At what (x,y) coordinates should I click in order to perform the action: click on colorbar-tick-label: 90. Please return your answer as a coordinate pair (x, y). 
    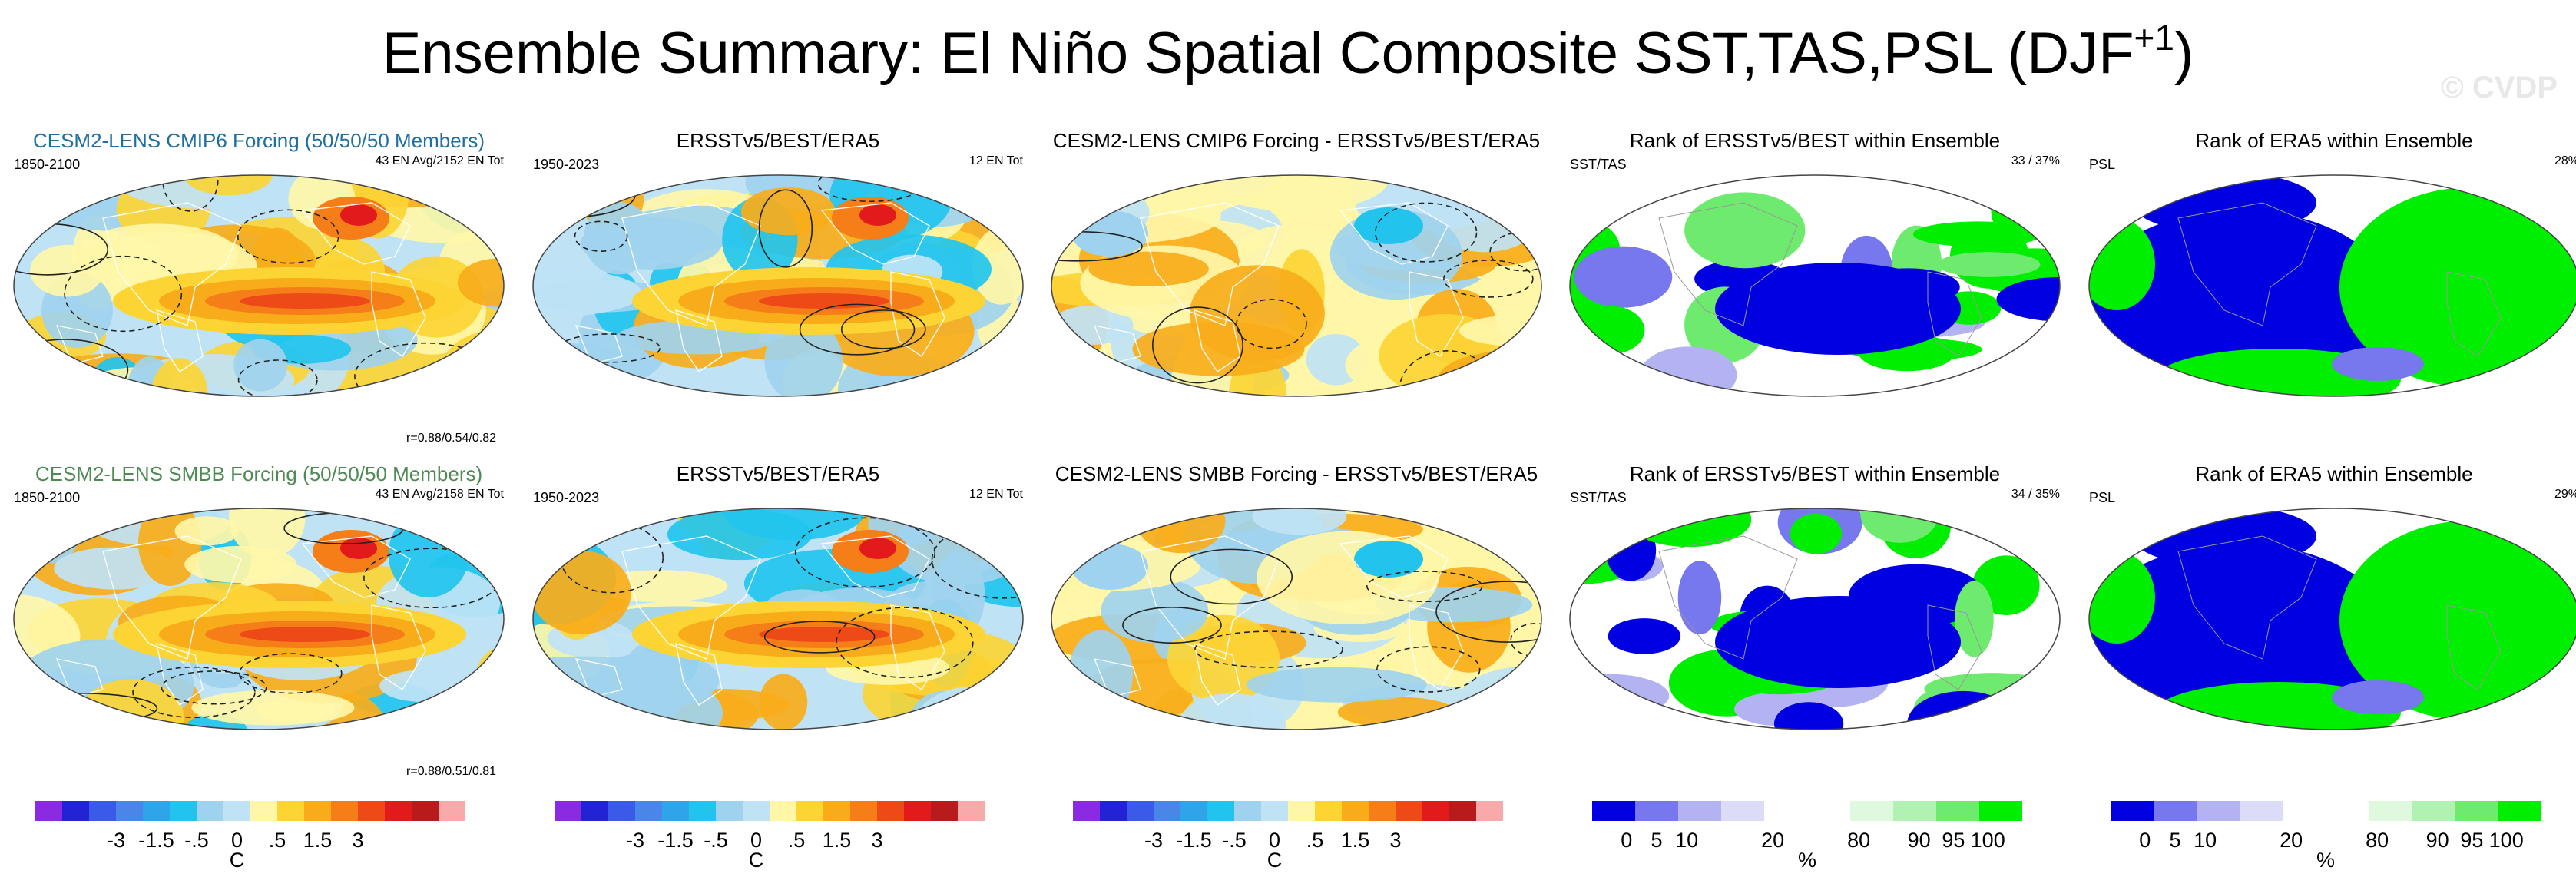
    Looking at the image, I should click on (2437, 840).